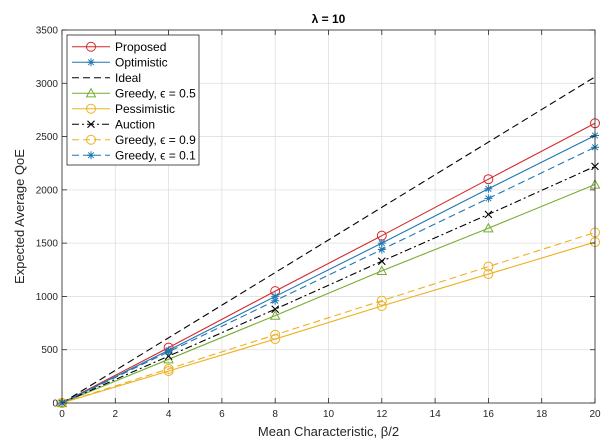 The width and height of the screenshot is (611, 444). Describe the element at coordinates (19, 216) in the screenshot. I see `y-axis-title: Expected Average QoE` at that location.